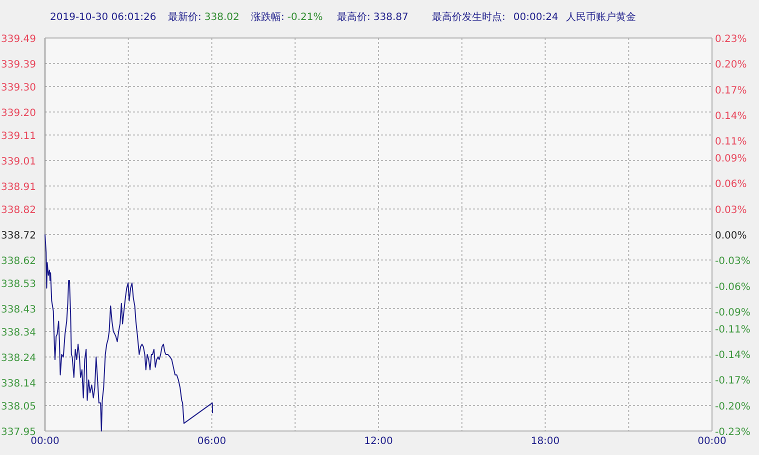 The image size is (759, 455). What do you see at coordinates (18, 162) in the screenshot?
I see `y-tick-label: 339.01` at bounding box center [18, 162].